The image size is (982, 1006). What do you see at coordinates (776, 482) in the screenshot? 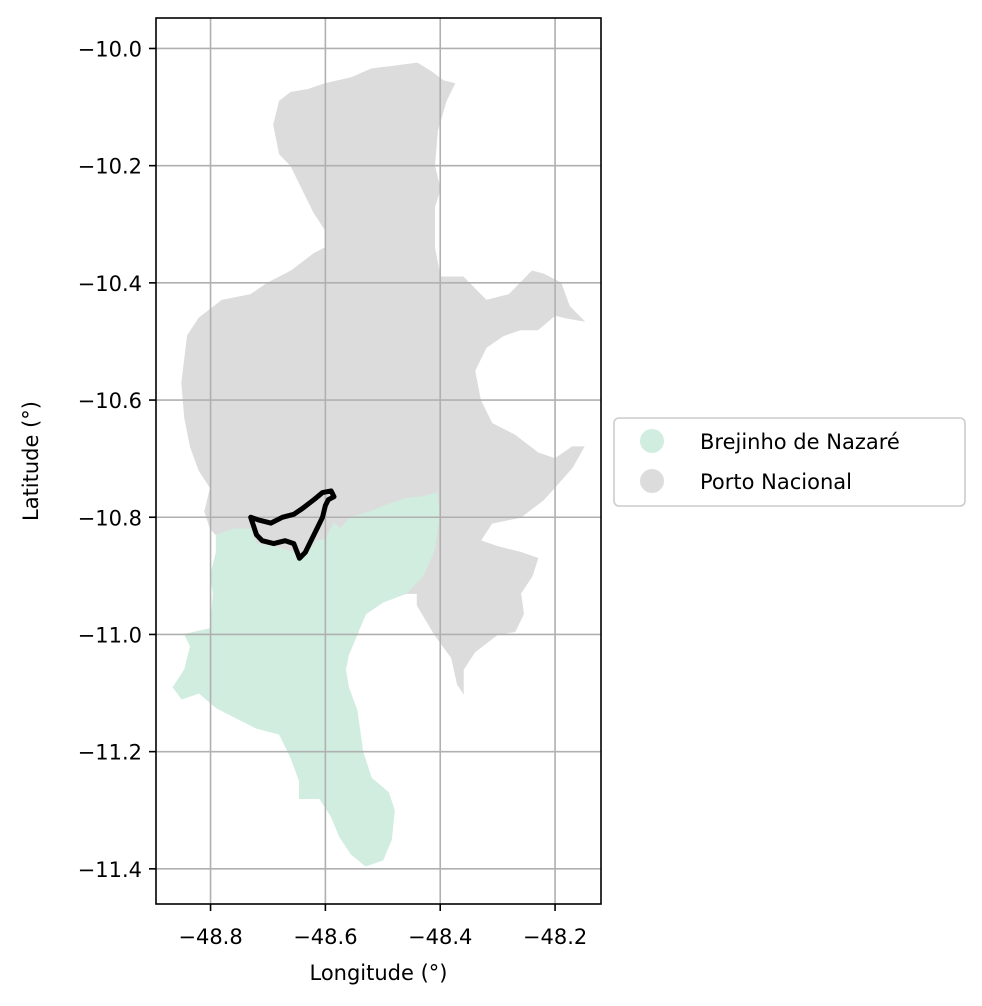
I see `legend-label-porto: Porto Nacional` at bounding box center [776, 482].